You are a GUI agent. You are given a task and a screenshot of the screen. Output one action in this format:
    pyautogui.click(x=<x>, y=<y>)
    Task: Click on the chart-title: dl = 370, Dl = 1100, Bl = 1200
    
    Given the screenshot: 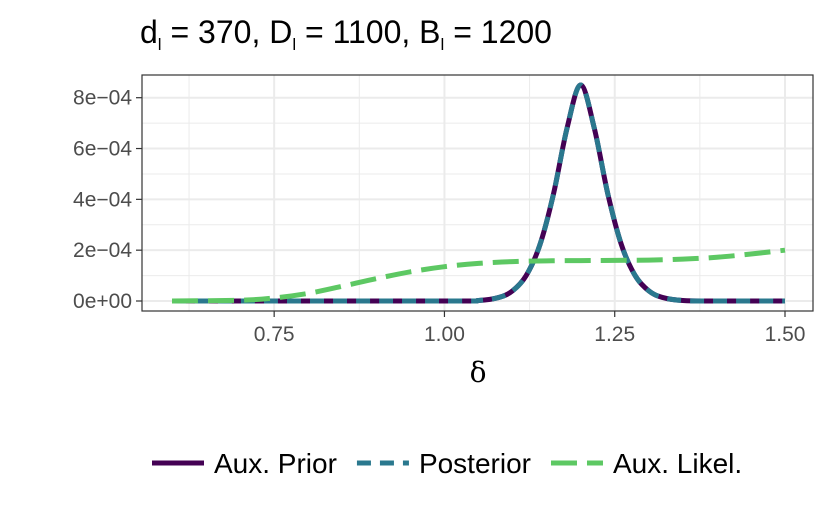 What is the action you would take?
    pyautogui.click(x=346, y=34)
    